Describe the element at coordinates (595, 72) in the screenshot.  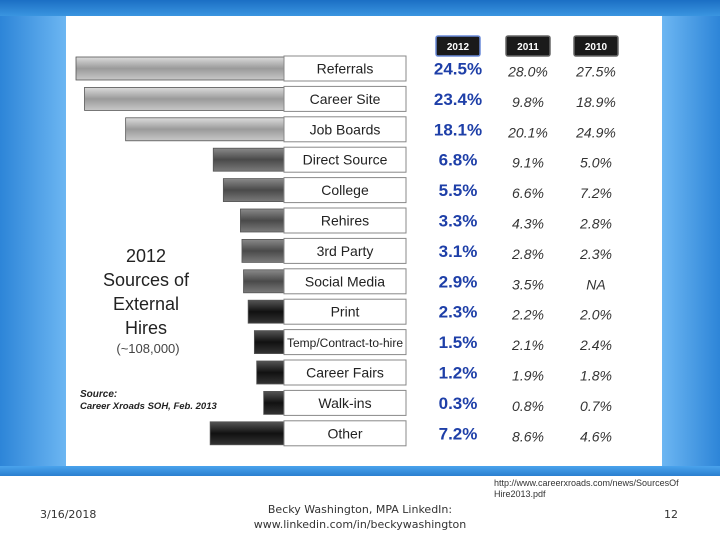
I see `value-2010-0: 27.5%` at that location.